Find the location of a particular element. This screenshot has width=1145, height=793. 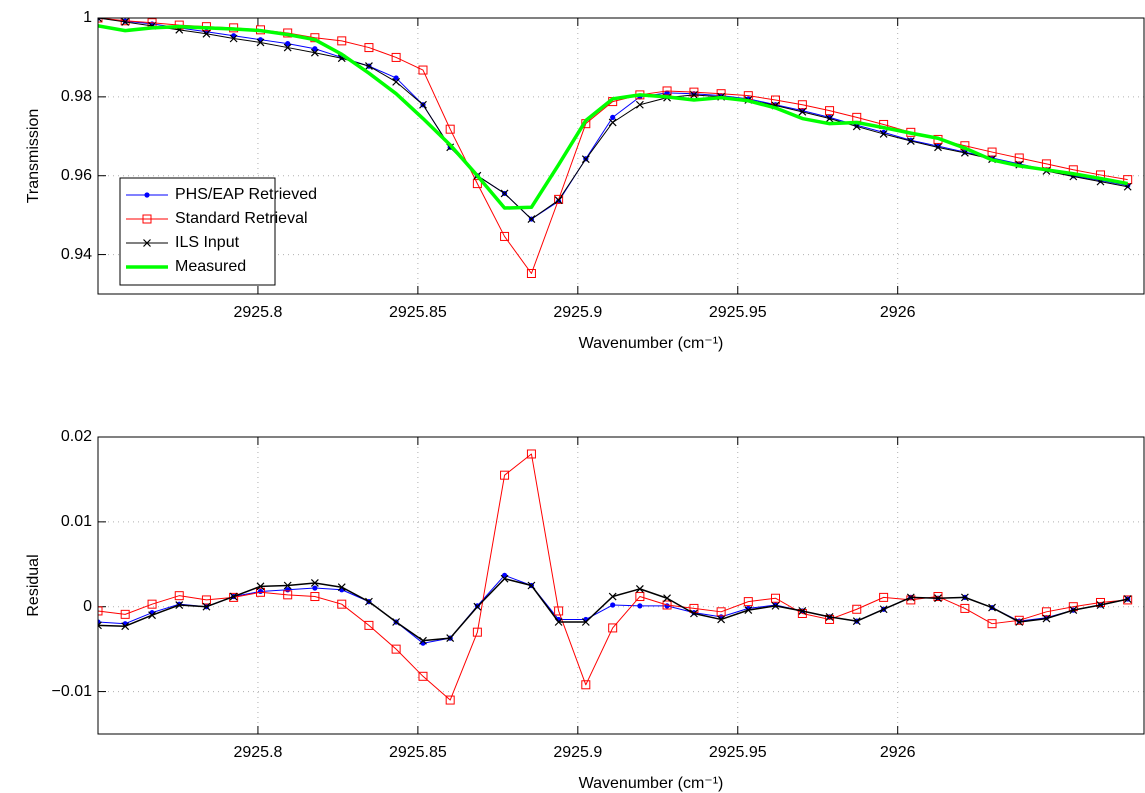

y-tick-label: −0.01 is located at coordinates (72, 691).